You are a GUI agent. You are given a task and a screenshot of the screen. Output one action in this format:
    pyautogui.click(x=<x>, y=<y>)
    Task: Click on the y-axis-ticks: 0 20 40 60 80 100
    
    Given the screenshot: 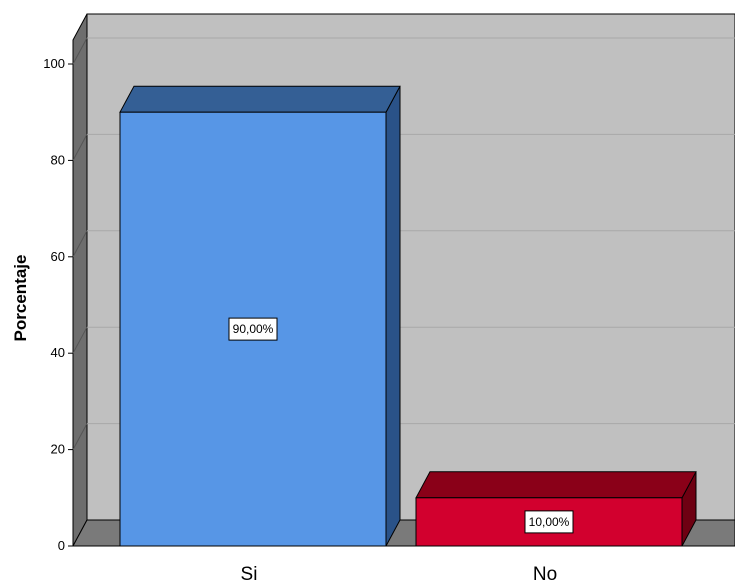 What is the action you would take?
    pyautogui.click(x=58, y=304)
    